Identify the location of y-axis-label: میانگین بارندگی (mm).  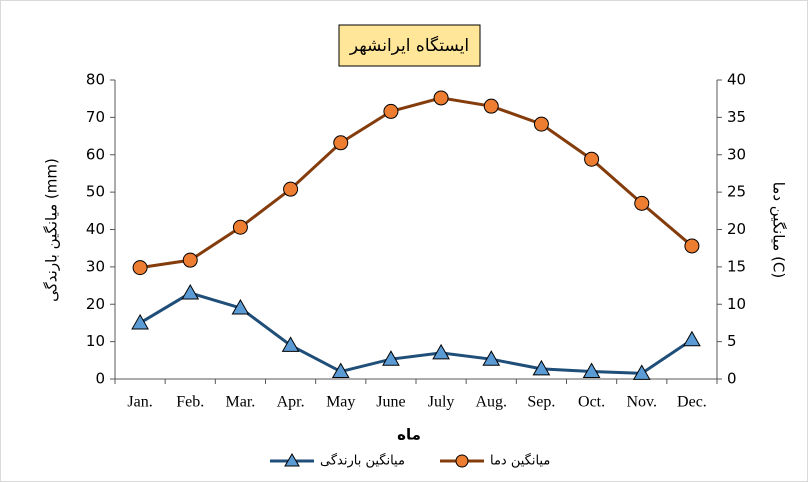
(52, 230).